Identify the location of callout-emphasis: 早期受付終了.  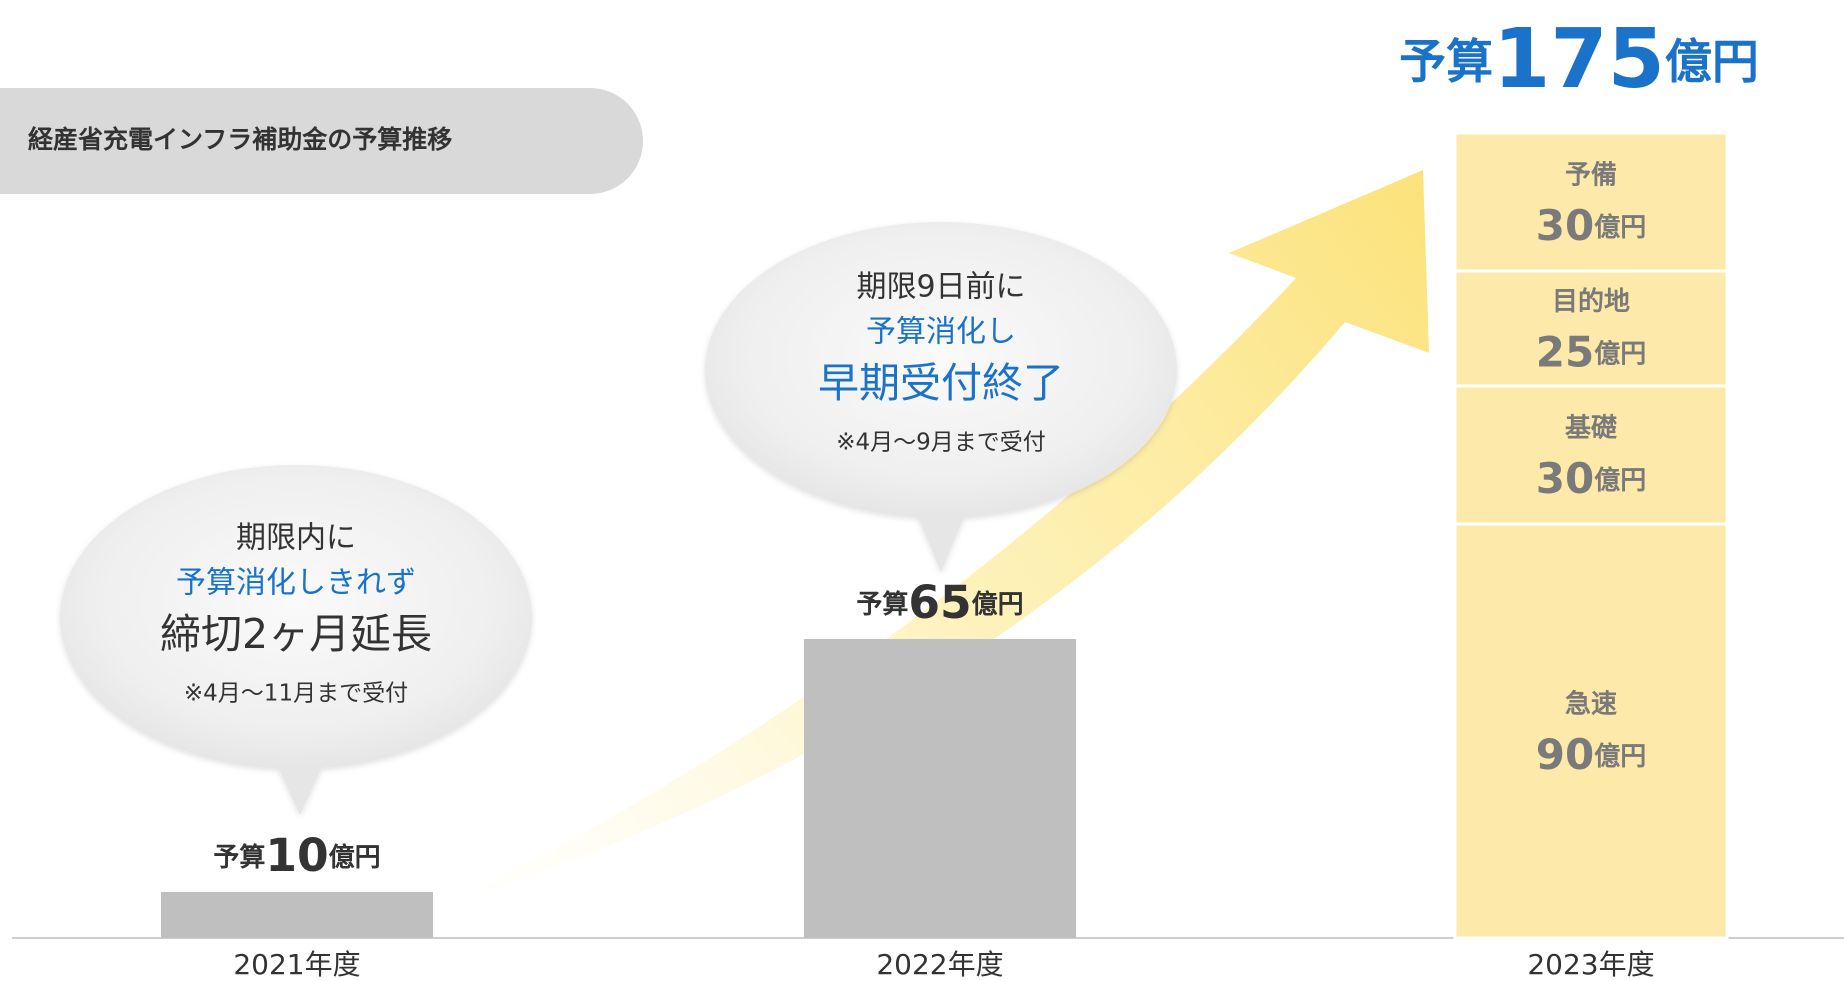
(941, 383).